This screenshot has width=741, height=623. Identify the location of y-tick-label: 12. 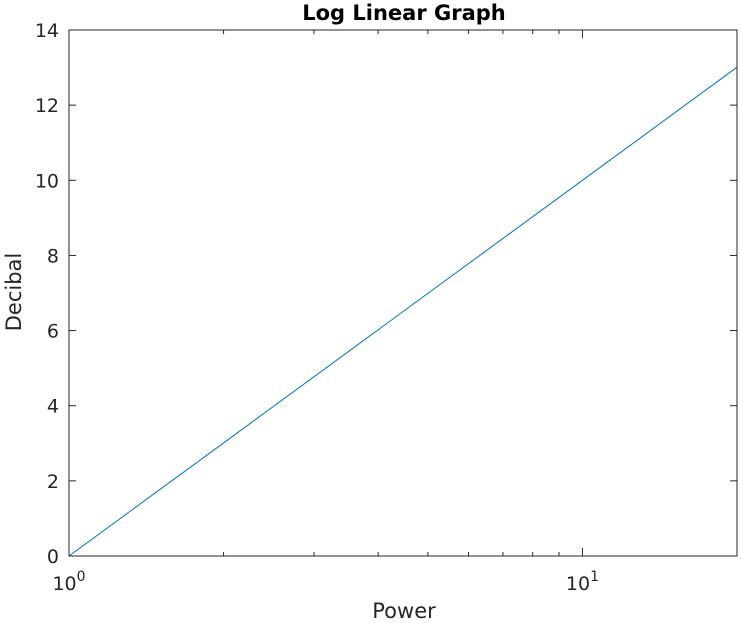
(47, 106).